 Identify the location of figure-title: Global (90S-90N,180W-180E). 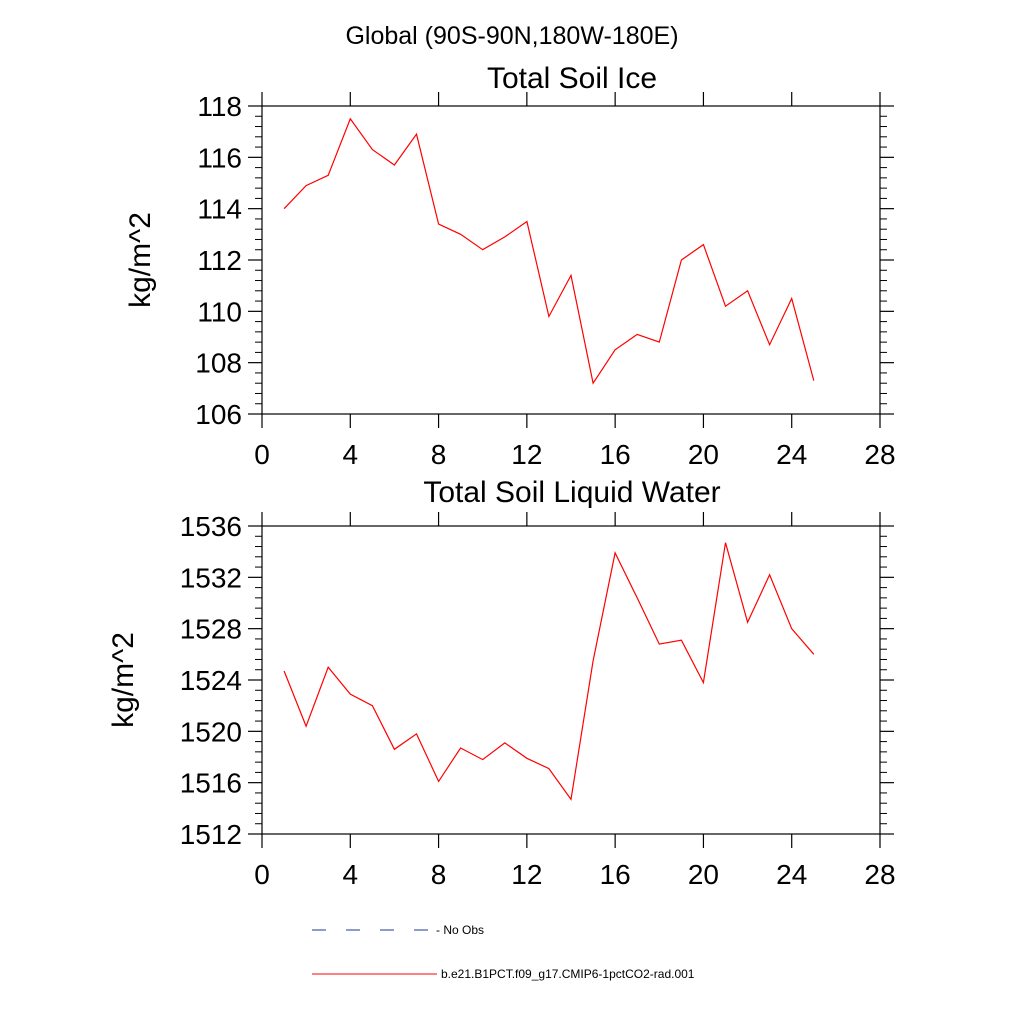
(511, 36).